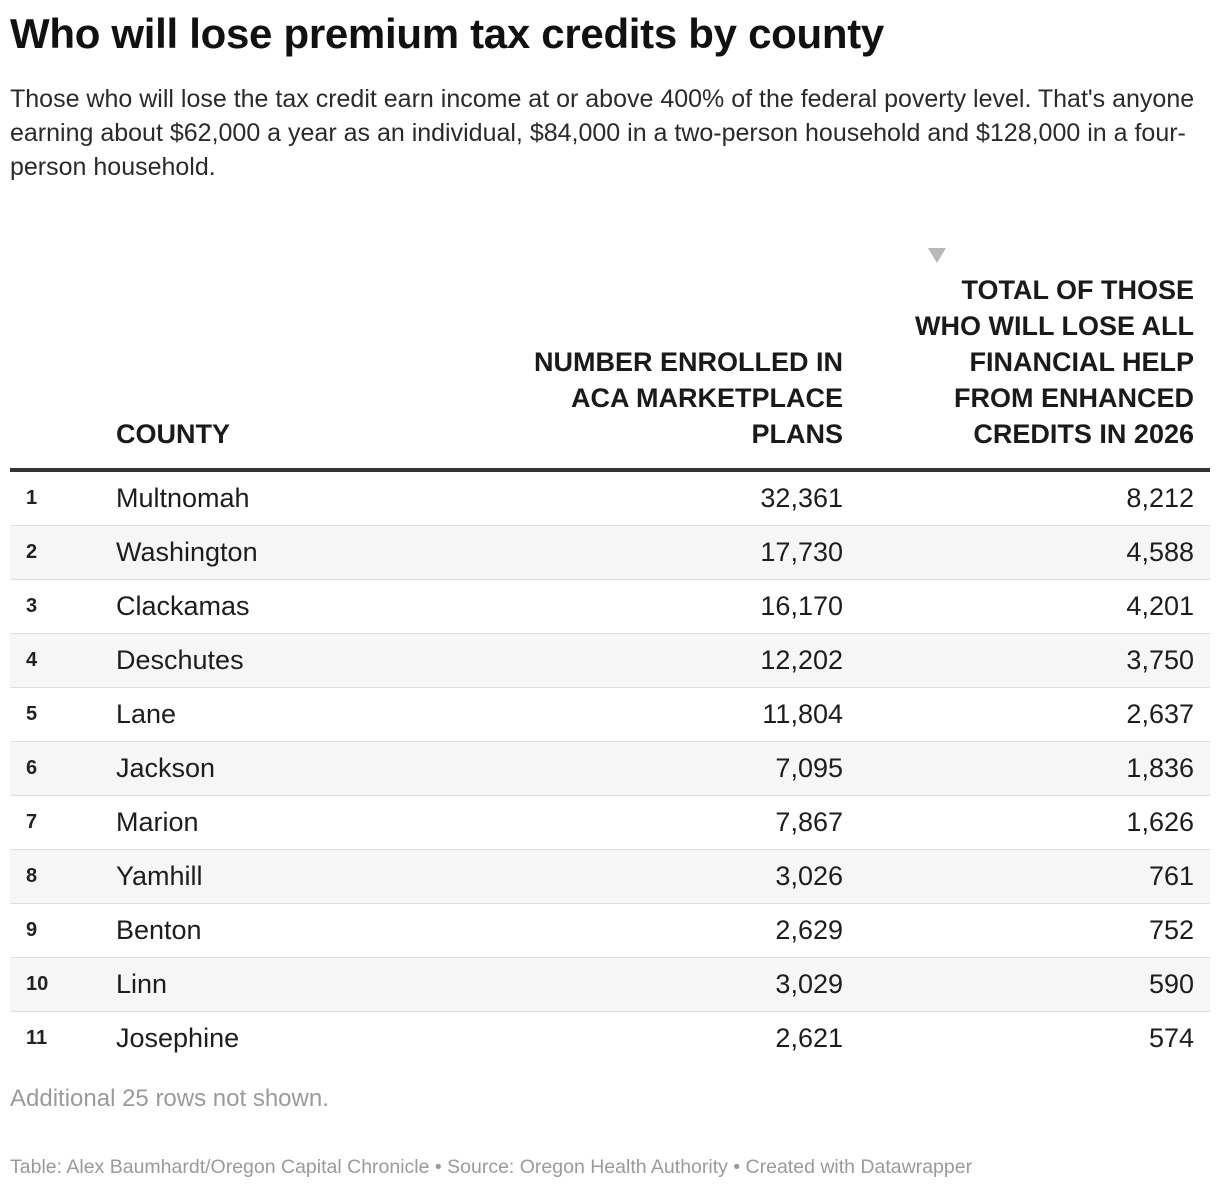  What do you see at coordinates (801, 498) in the screenshot?
I see `row-enrolled-value: 32,361` at bounding box center [801, 498].